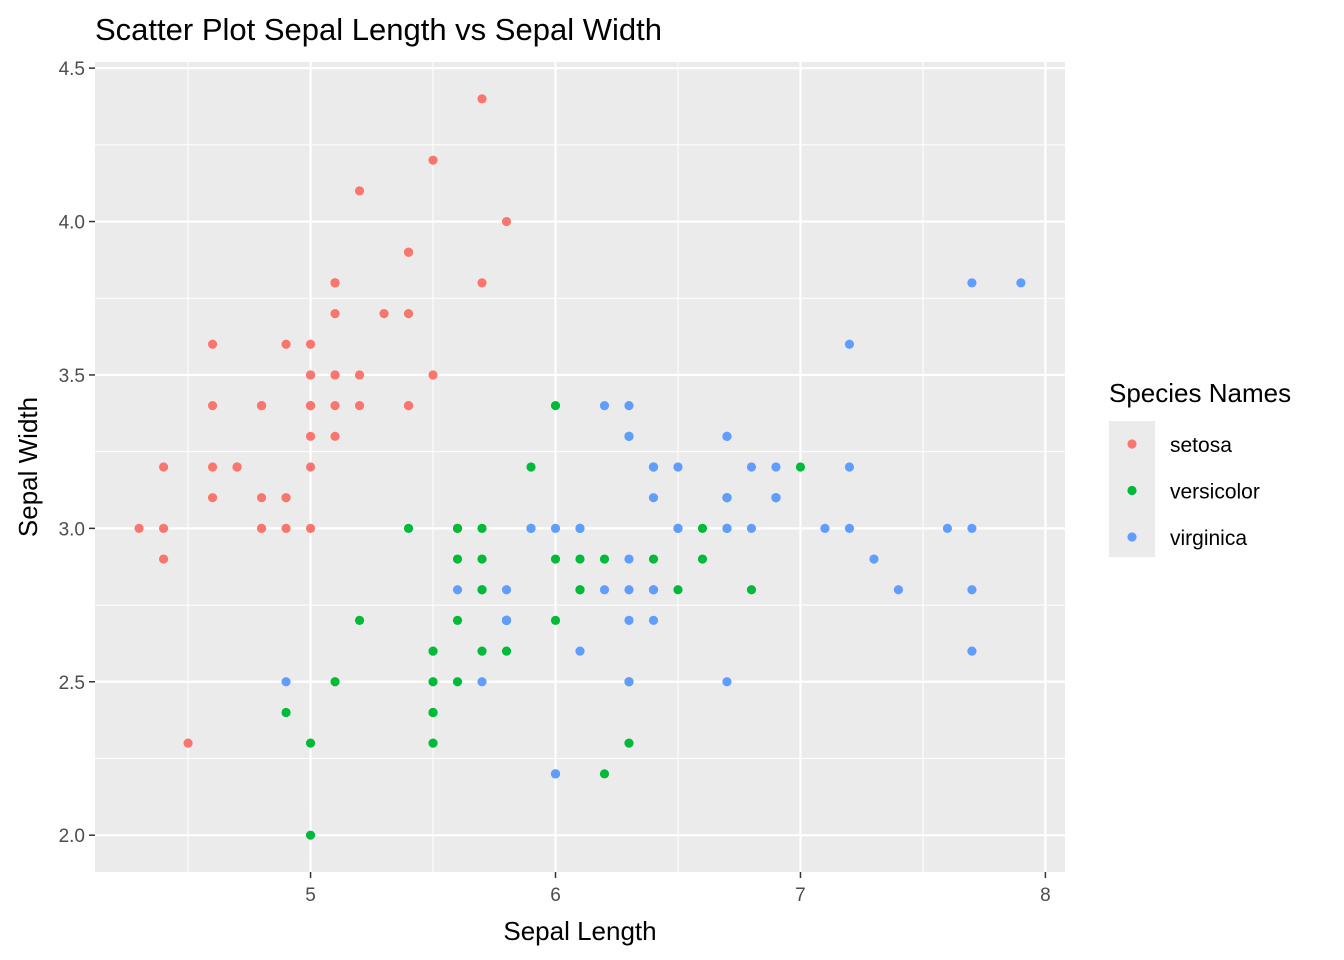 This screenshot has height=960, width=1344. What do you see at coordinates (77, 453) in the screenshot?
I see `y-axis: 2.0 2.5 3.0 3.5 4.0 4.5` at bounding box center [77, 453].